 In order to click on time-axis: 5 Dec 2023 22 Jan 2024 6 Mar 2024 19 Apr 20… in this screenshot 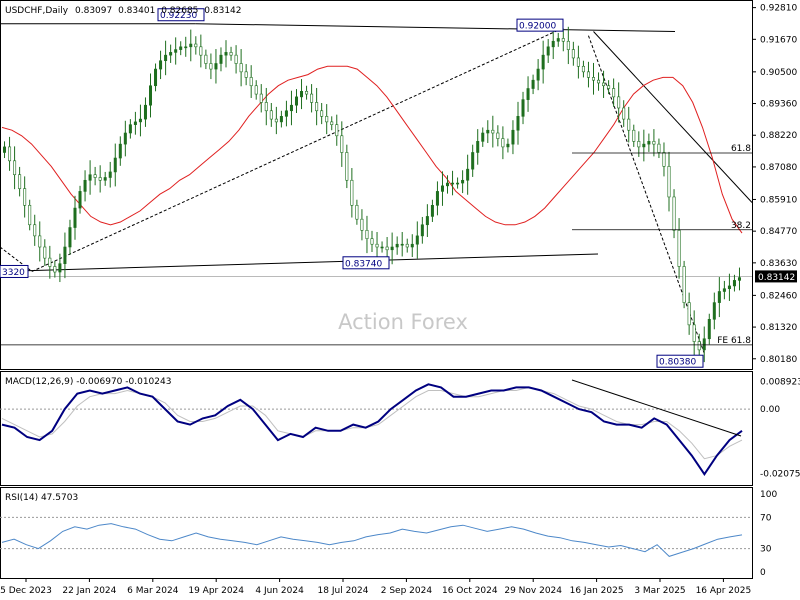, I will do `click(375, 587)`.